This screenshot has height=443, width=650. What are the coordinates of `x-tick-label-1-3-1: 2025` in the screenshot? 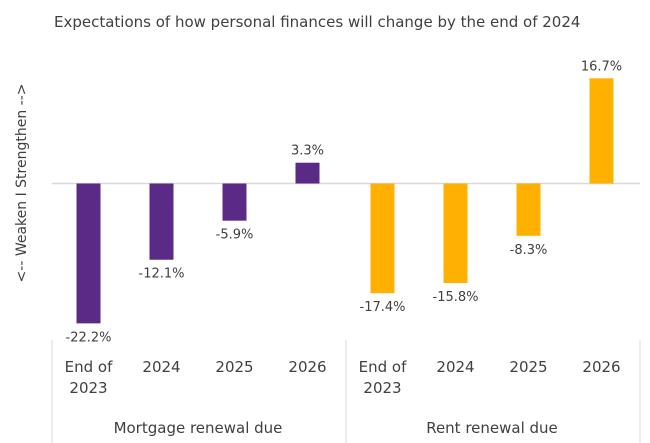 It's located at (234, 367).